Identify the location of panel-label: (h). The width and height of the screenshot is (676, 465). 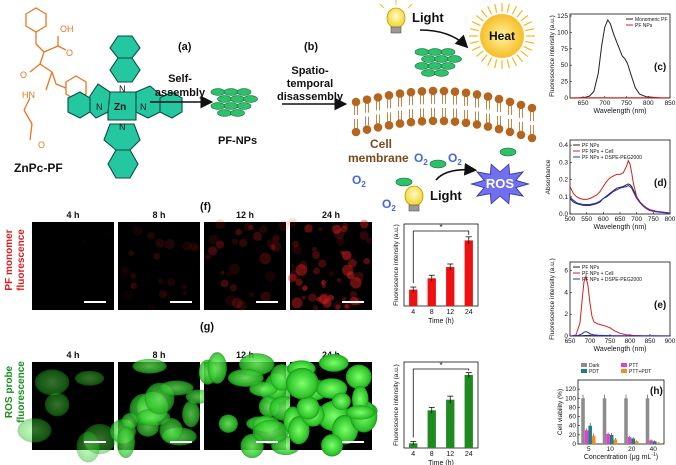
(656, 391).